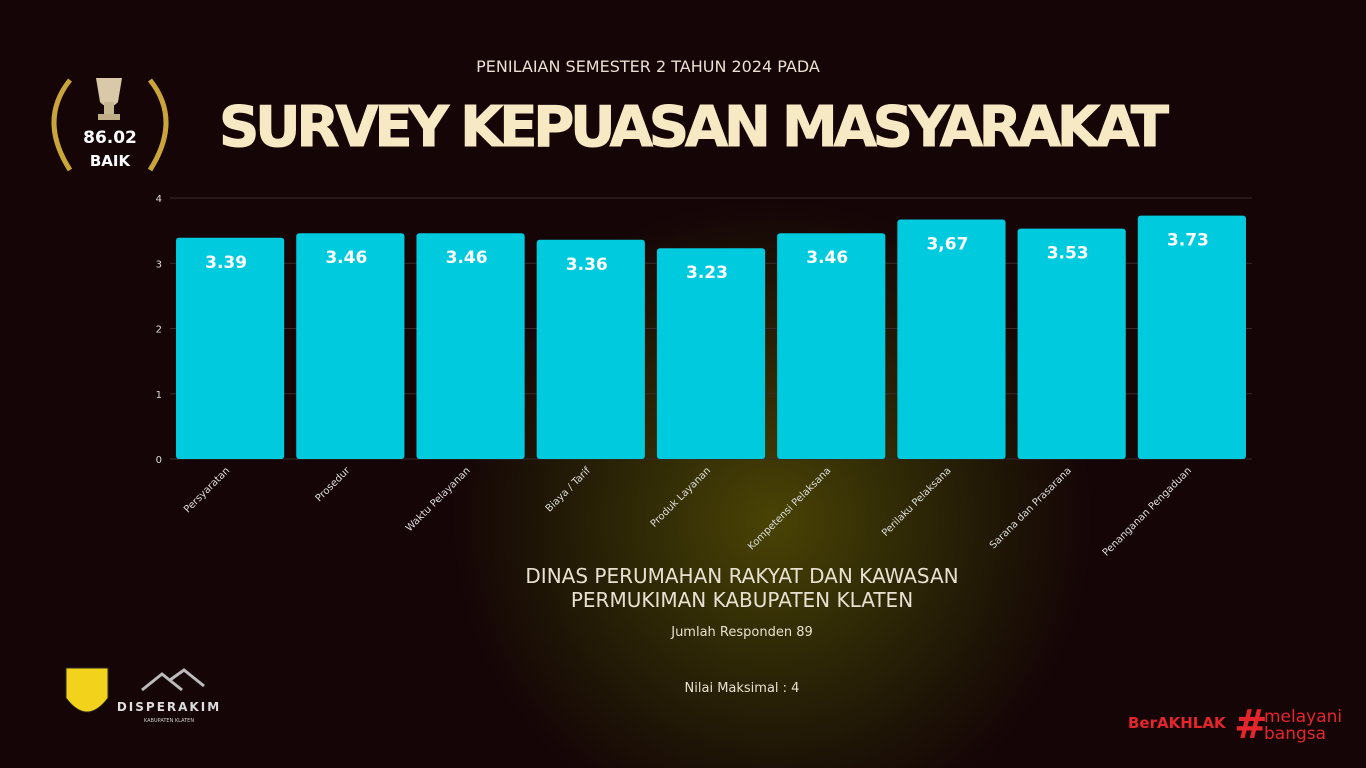 Image resolution: width=1366 pixels, height=768 pixels. What do you see at coordinates (707, 273) in the screenshot?
I see `data-label: 3.23` at bounding box center [707, 273].